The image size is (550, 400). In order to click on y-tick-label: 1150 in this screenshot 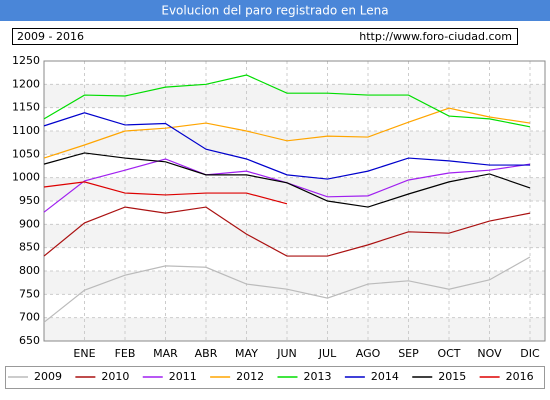, I will do `click(26, 107)`.